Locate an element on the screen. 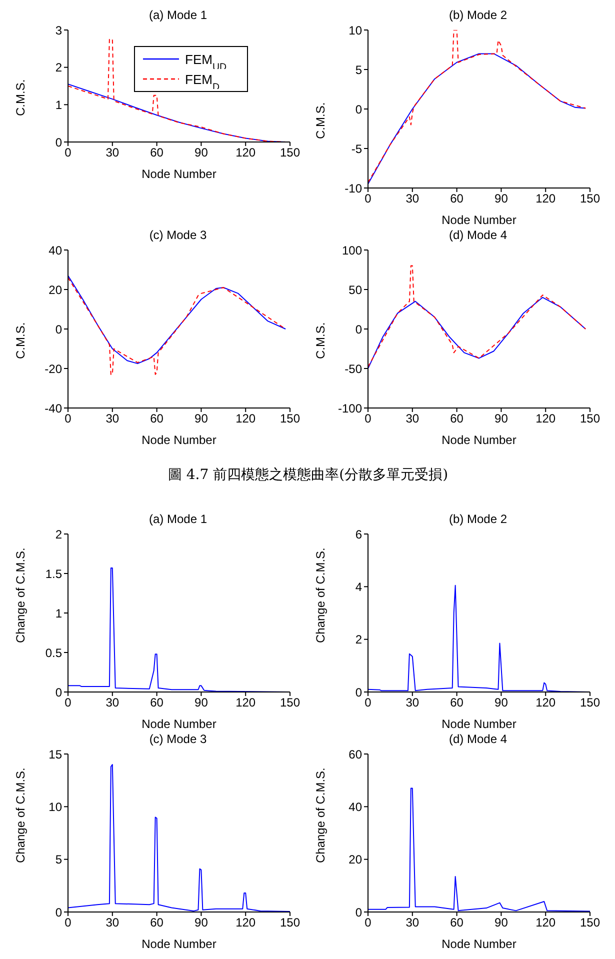 The width and height of the screenshot is (615, 959). y-tick-label: -100 is located at coordinates (350, 408).